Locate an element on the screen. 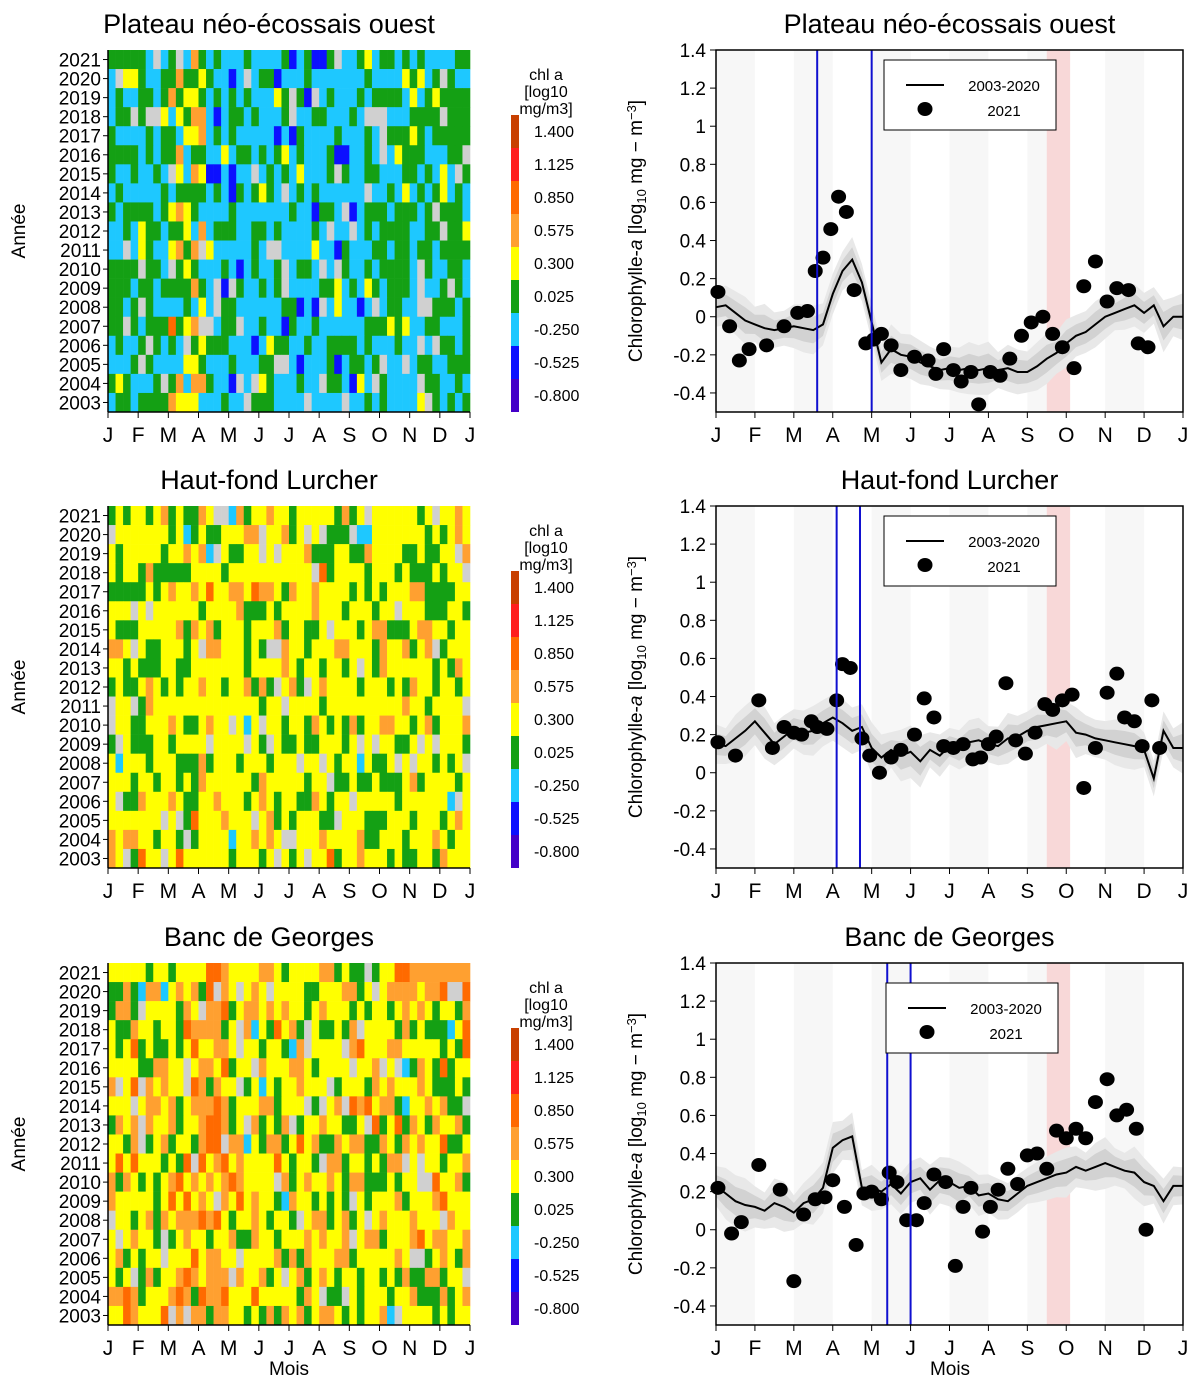  month-tick-label: S is located at coordinates (1027, 891).